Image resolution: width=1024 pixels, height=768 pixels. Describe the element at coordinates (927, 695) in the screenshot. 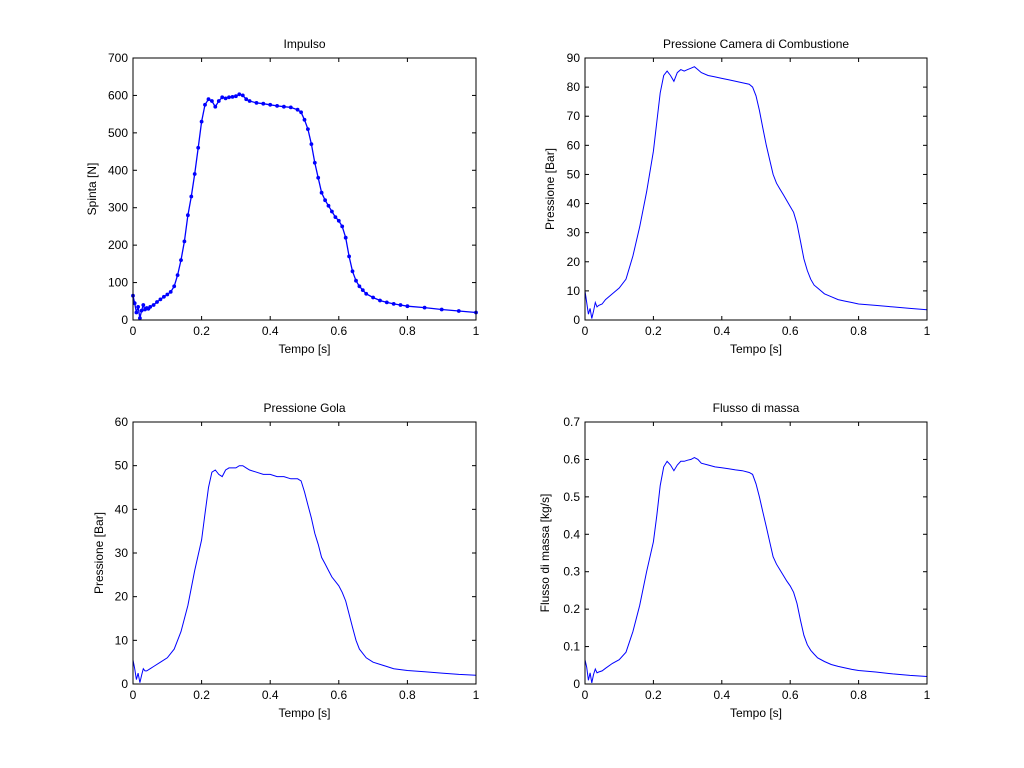

I see `x-tick-label: 1` at that location.